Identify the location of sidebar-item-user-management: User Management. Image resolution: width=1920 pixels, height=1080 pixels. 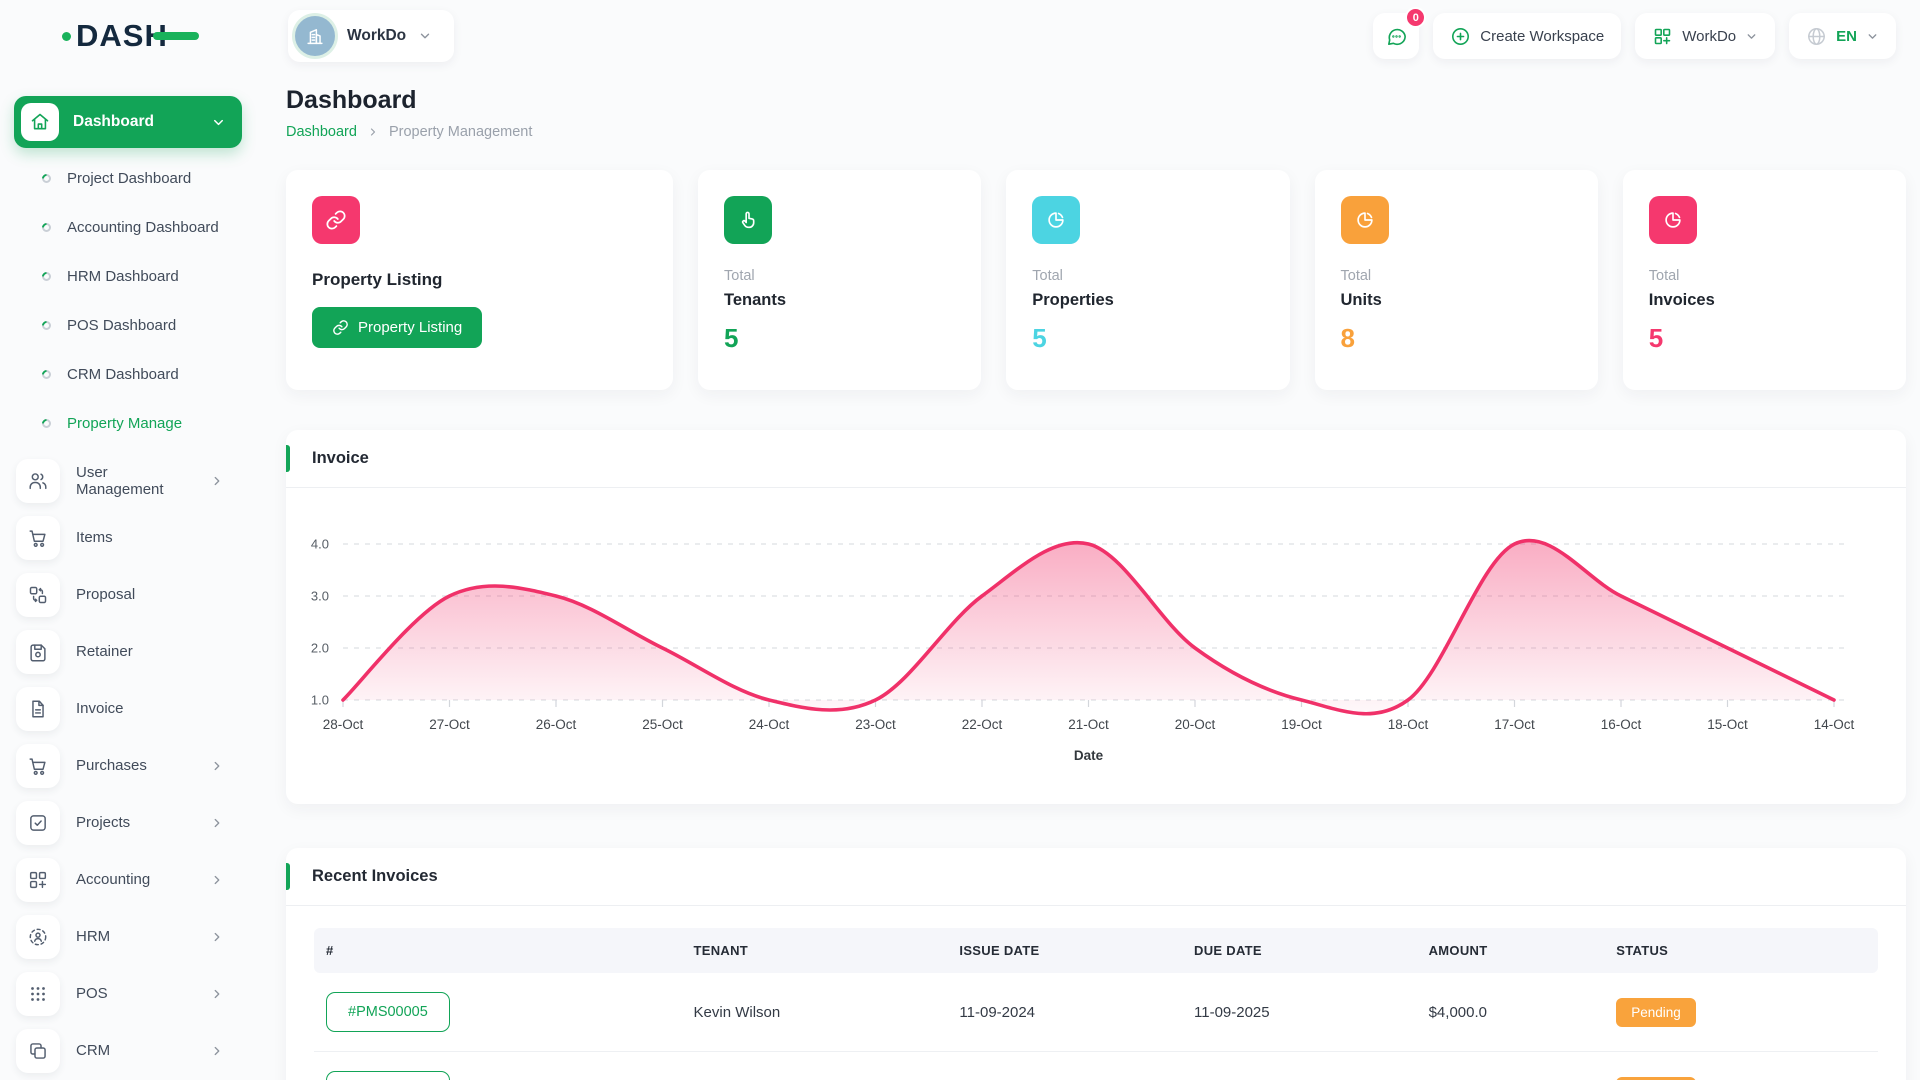
(128, 480).